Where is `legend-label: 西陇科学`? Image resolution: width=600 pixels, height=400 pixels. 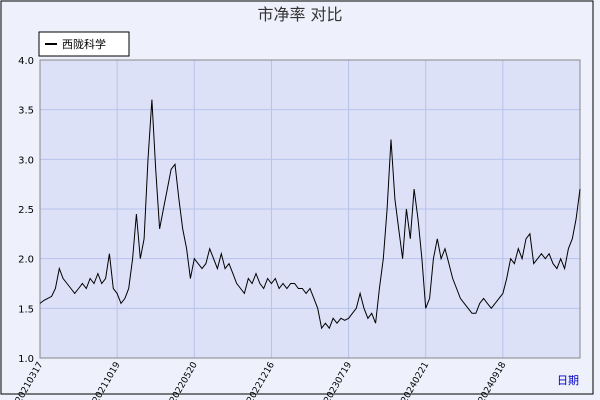 legend-label: 西陇科学 is located at coordinates (84, 44).